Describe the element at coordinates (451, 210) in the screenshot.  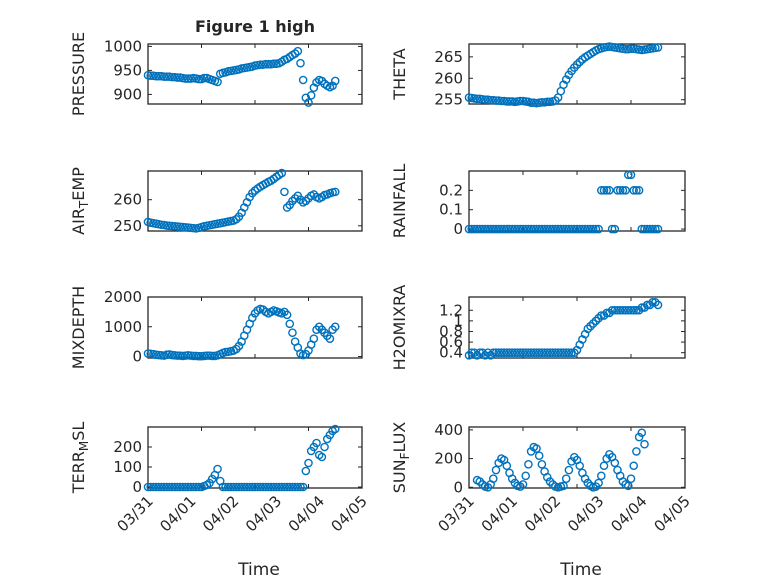
I see `y-tick-label: 0.1` at that location.